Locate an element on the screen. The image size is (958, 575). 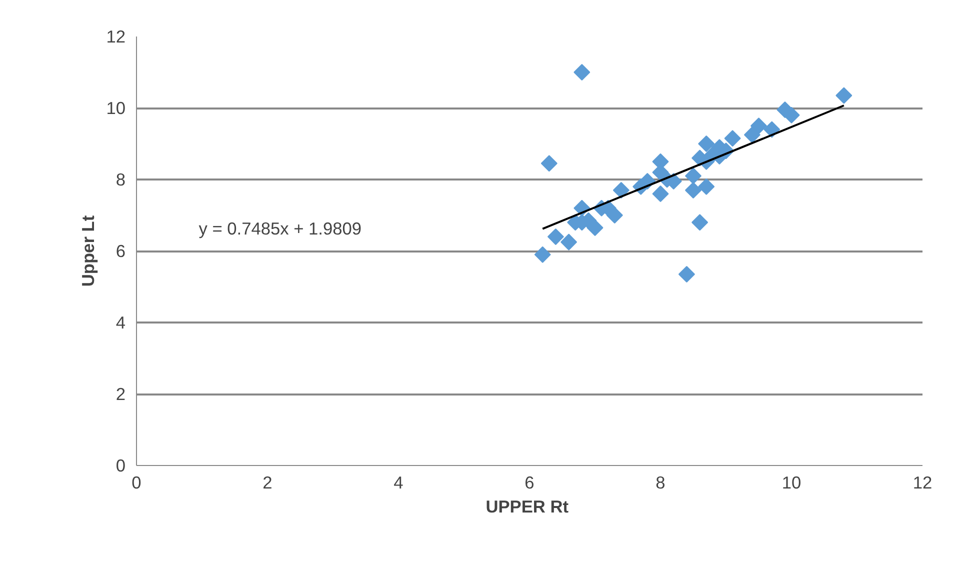
y-tick-label: 6 is located at coordinates (121, 251).